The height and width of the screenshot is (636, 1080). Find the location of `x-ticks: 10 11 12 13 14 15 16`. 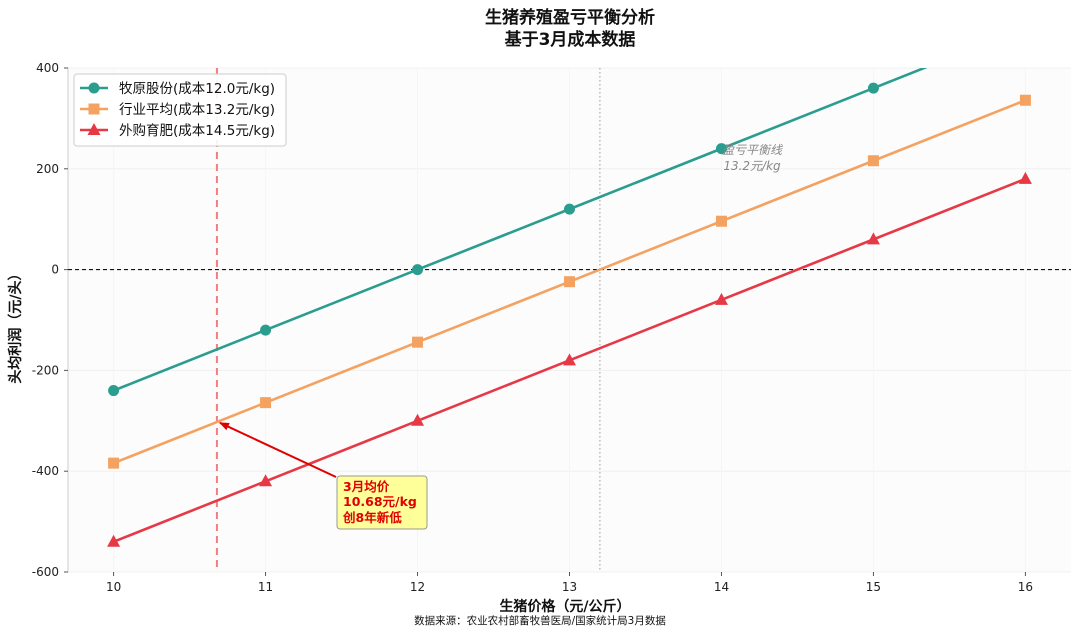

x-ticks: 10 11 12 13 14 15 16 is located at coordinates (569, 583).